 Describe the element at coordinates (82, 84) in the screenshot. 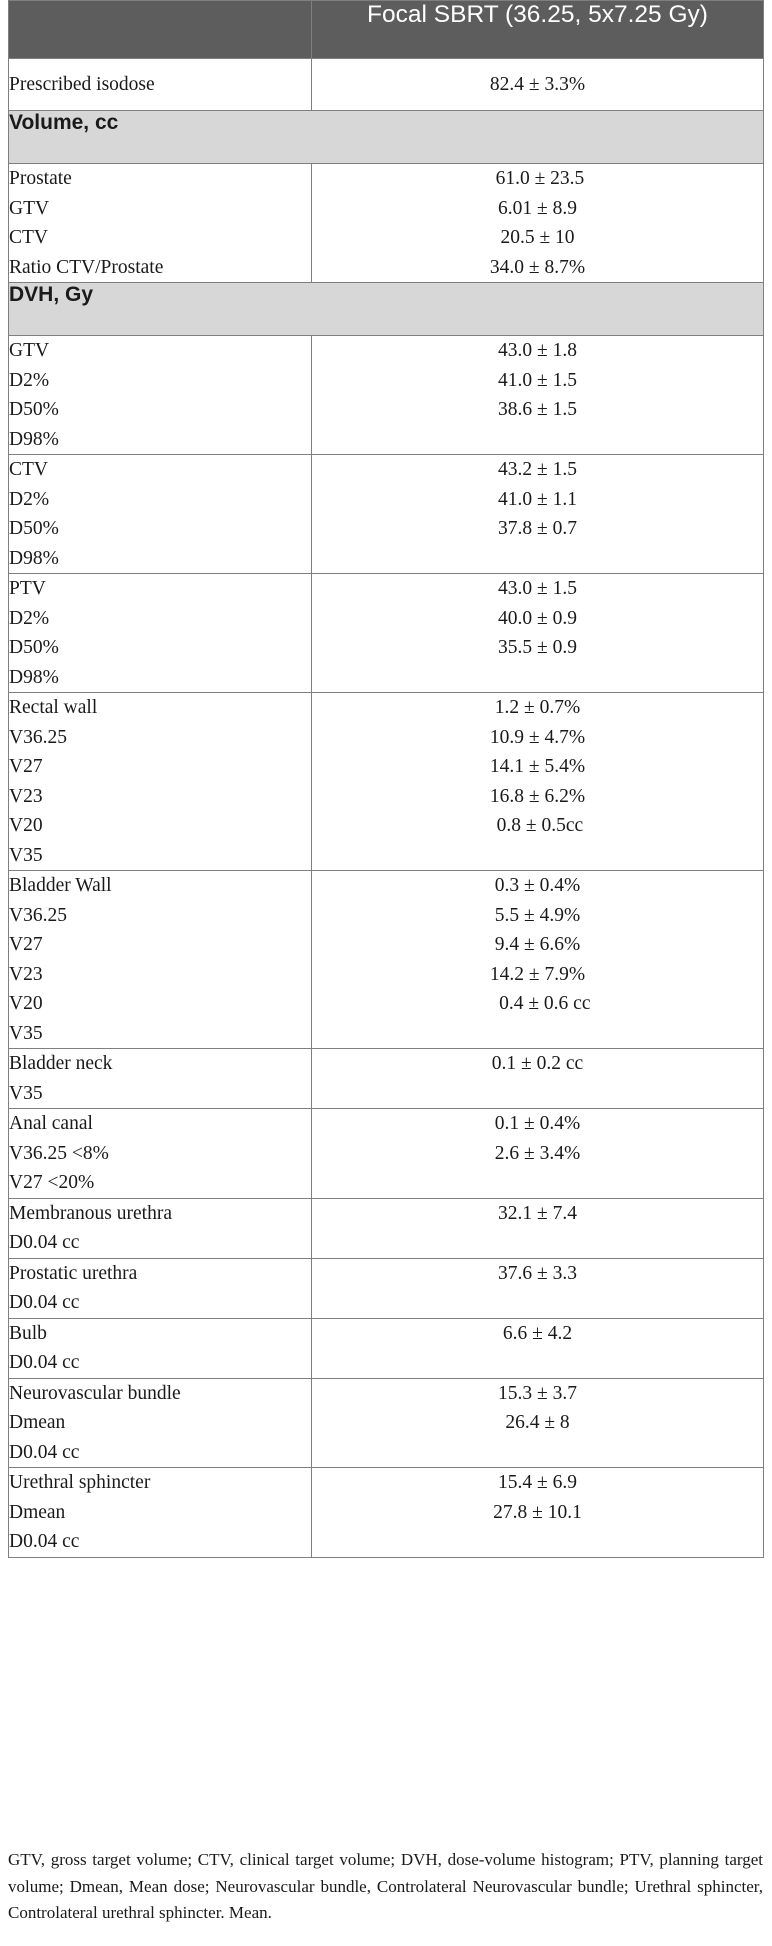

I see `parameter-label: Prescribed isodose` at that location.